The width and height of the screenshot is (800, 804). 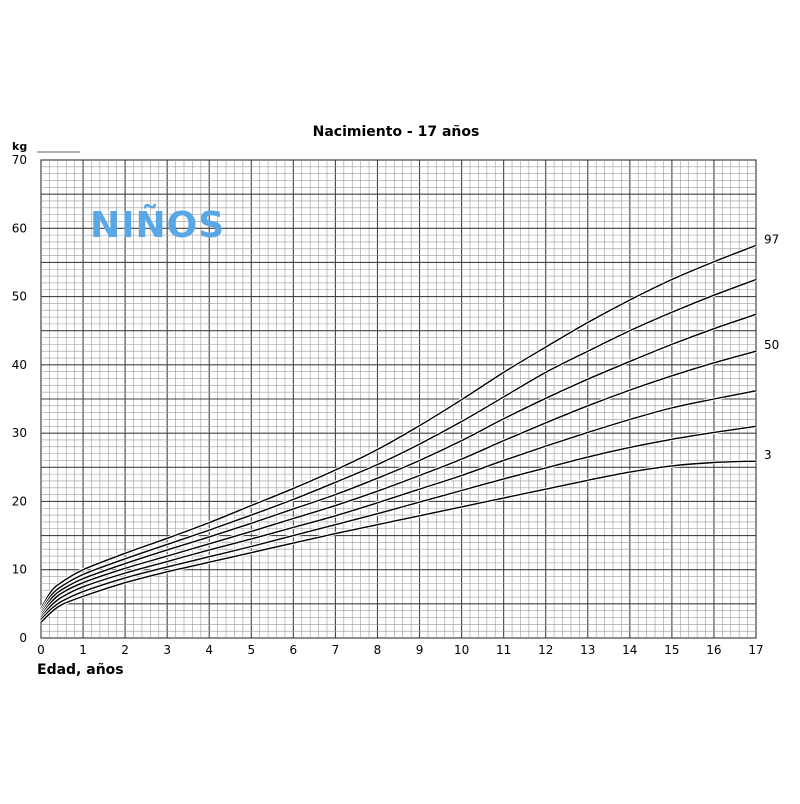 I want to click on y-tick-label: 20, so click(x=19, y=501).